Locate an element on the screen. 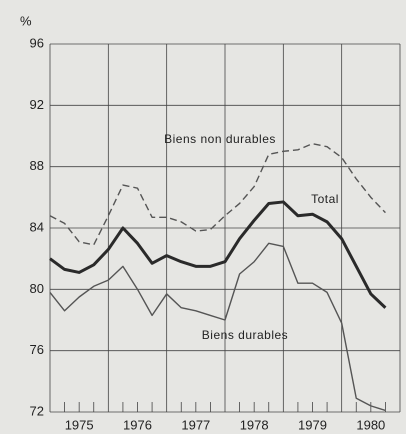  x-tick-label: 1976 is located at coordinates (137, 424).